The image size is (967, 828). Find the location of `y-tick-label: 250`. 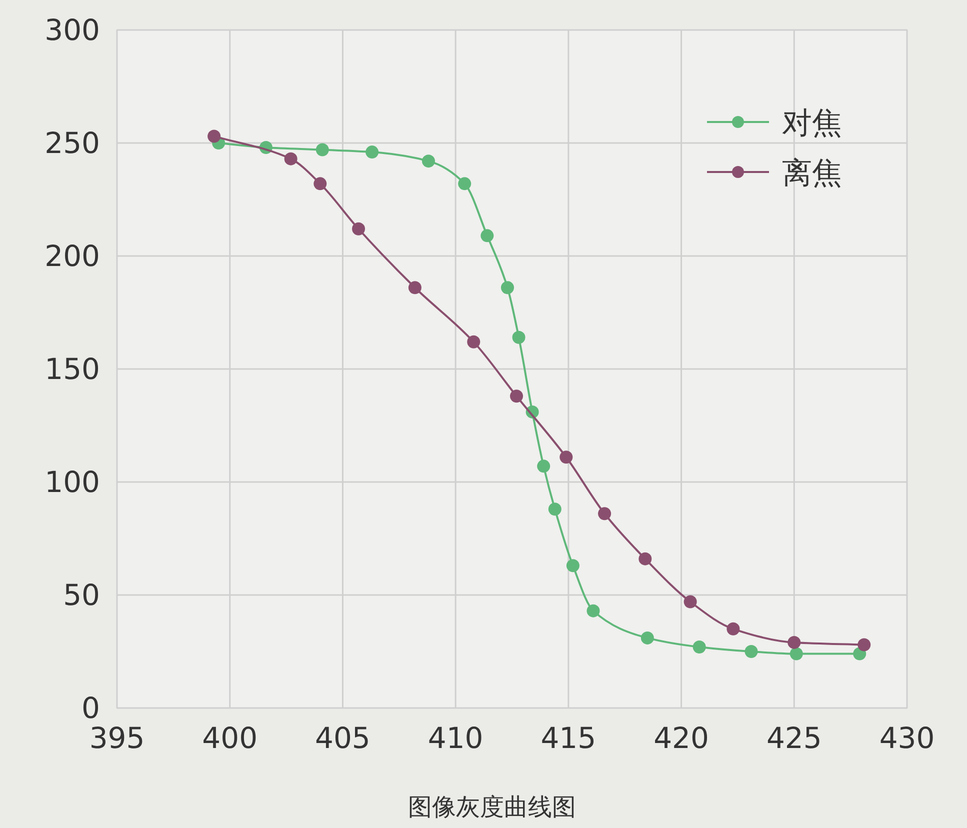

y-tick-label: 250 is located at coordinates (72, 143).